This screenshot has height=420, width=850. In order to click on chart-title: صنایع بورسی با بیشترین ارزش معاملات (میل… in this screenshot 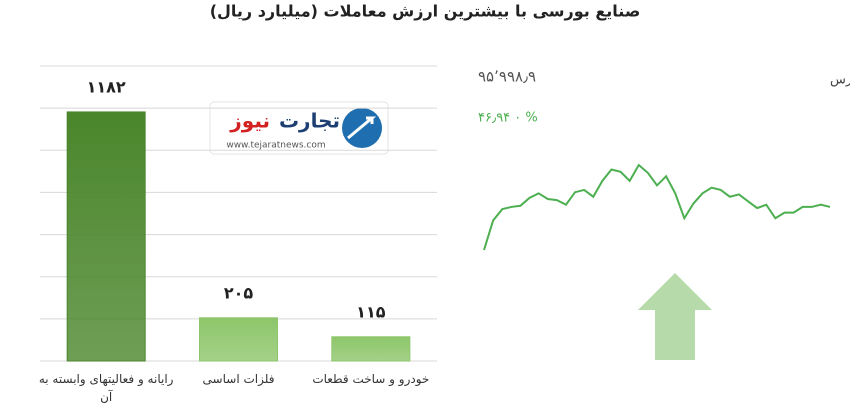, I will do `click(425, 11)`.